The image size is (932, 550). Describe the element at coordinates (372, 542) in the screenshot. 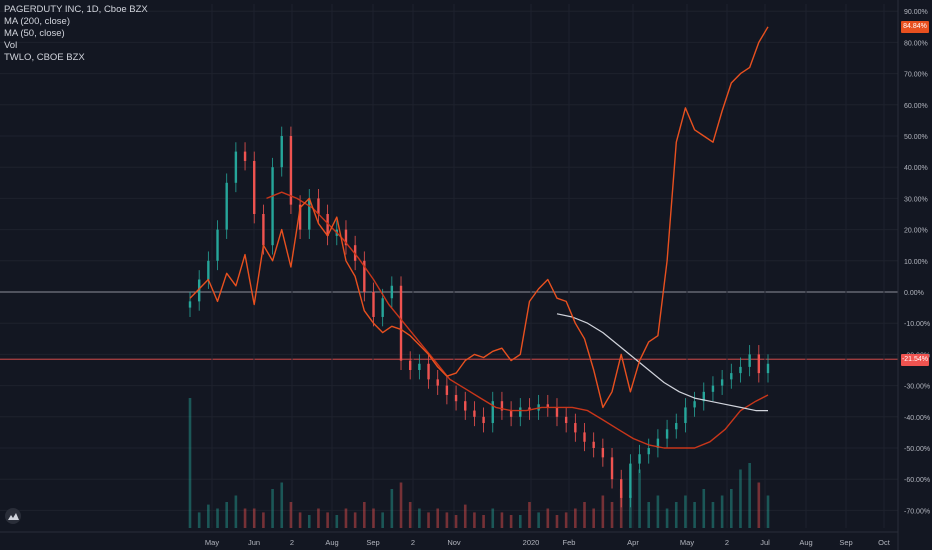

I see `x-tick-label: Sep` at that location.